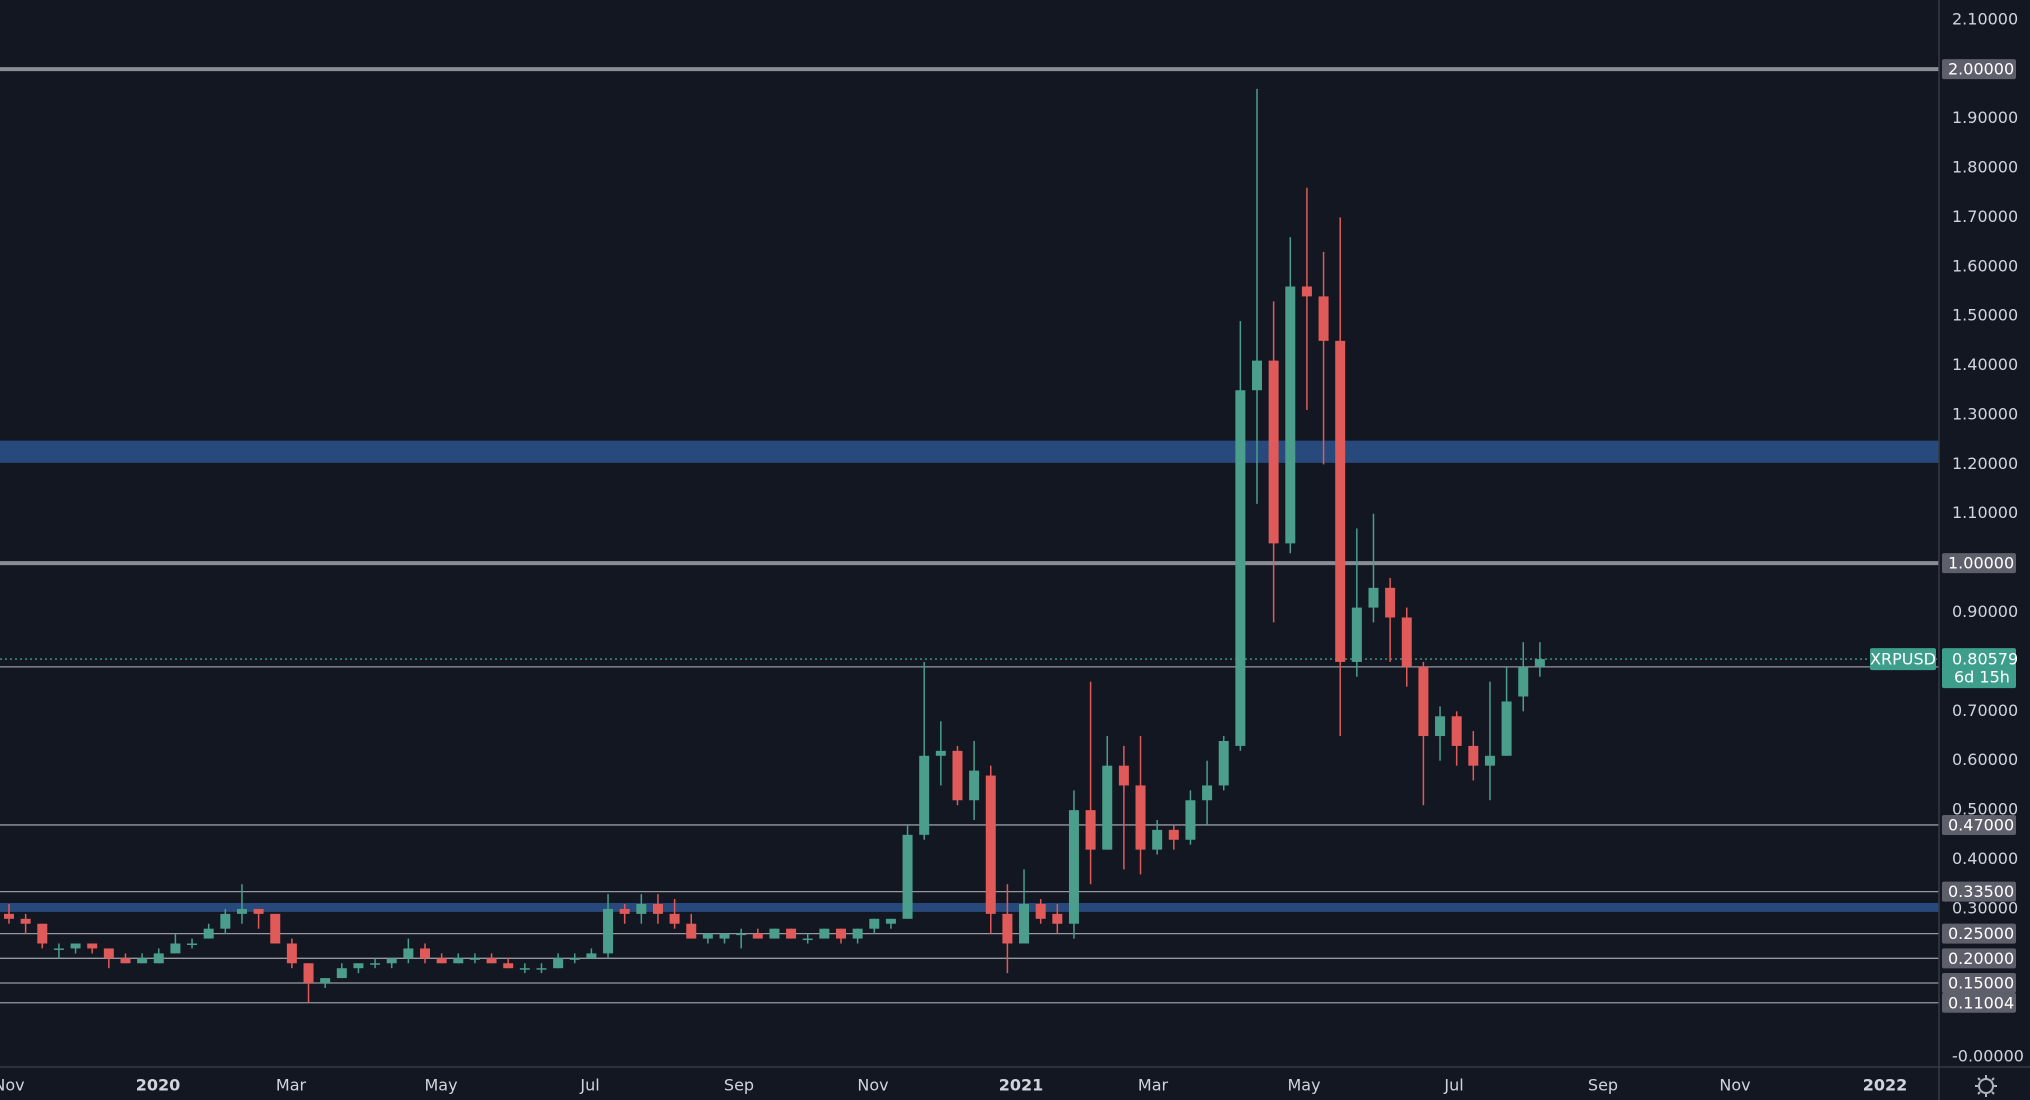  I want to click on y-tick-label: 0.40000, so click(1985, 858).